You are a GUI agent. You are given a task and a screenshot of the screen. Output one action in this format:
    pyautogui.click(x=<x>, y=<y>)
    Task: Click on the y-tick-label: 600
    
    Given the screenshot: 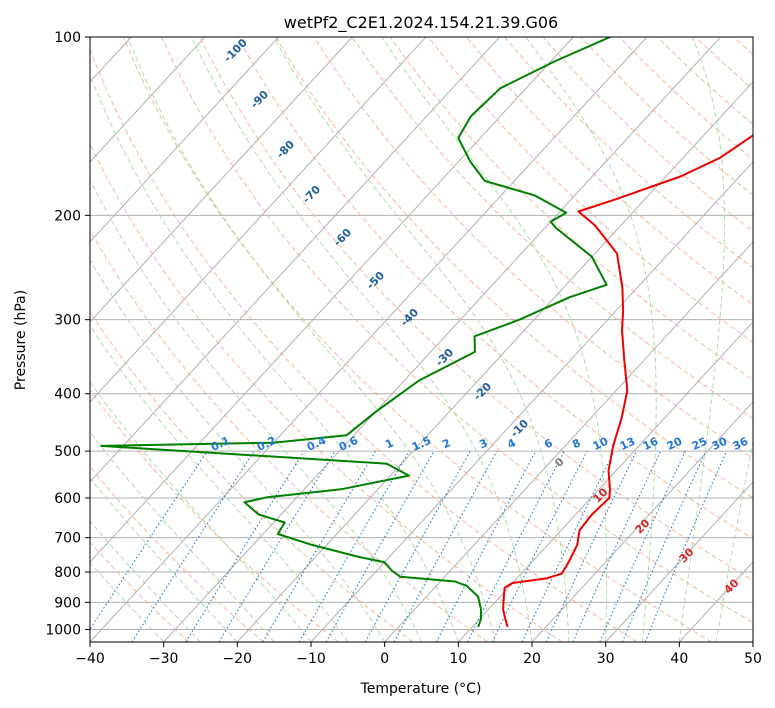 What is the action you would take?
    pyautogui.click(x=67, y=499)
    